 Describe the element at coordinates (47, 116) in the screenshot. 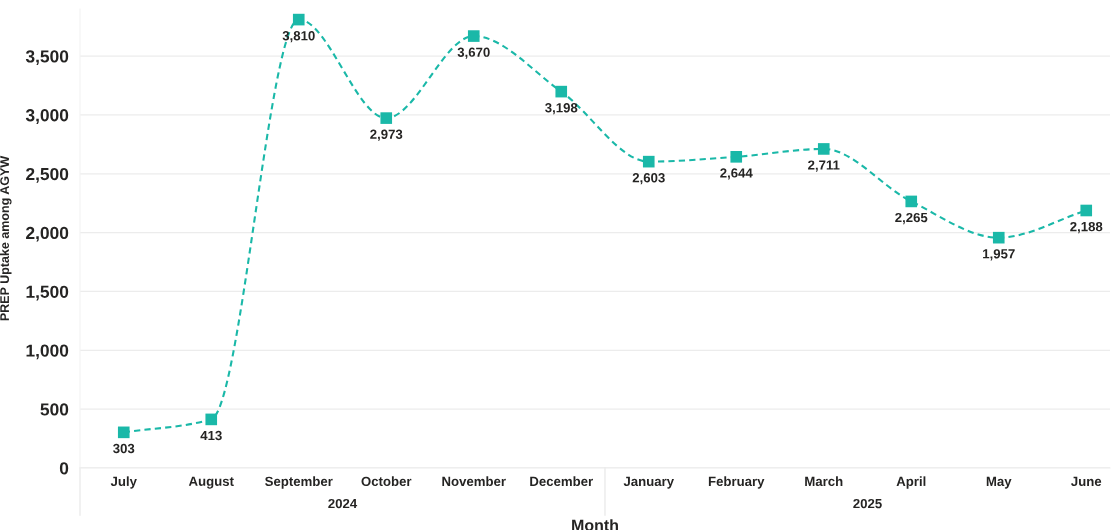

I see `y-tick-label: 3,000` at that location.